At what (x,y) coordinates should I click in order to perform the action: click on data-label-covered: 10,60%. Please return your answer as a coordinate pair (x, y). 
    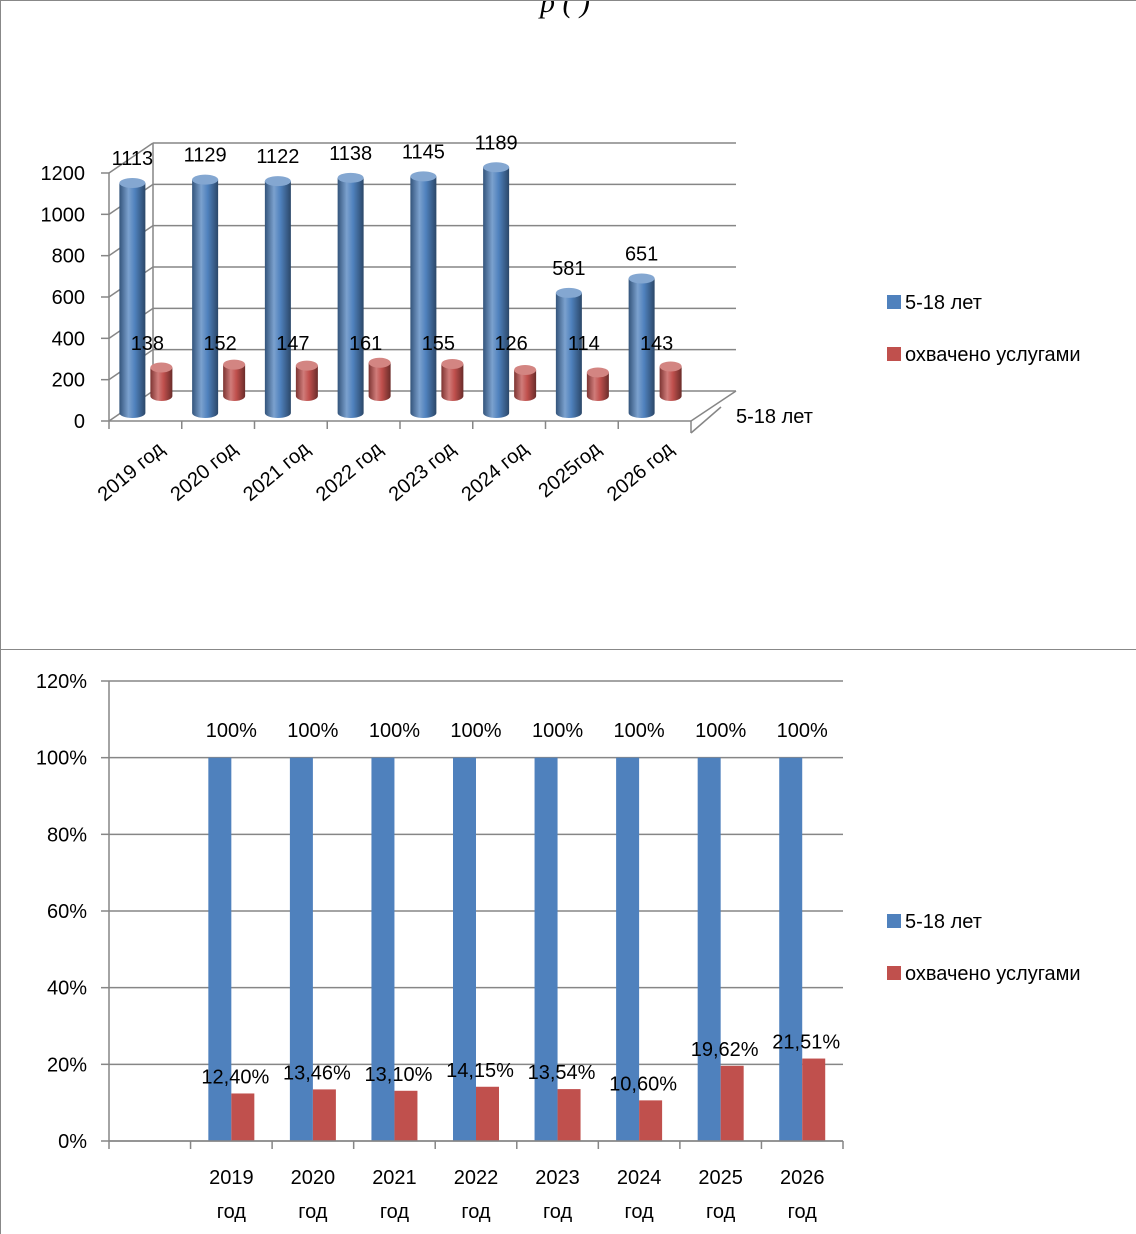
    Looking at the image, I should click on (643, 1084).